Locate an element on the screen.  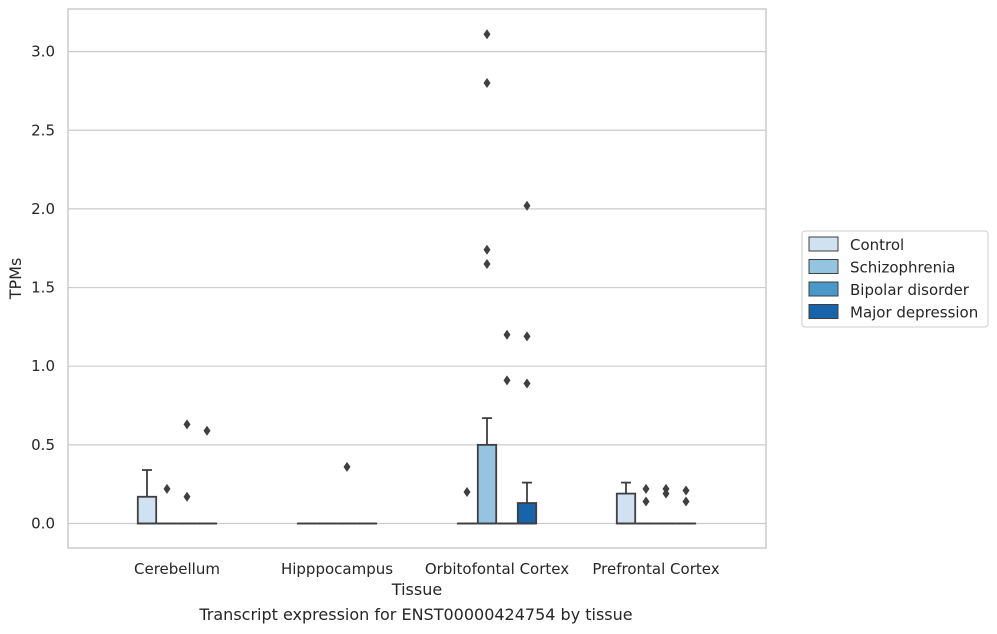
x-axis-label: Tissue is located at coordinates (416, 589).